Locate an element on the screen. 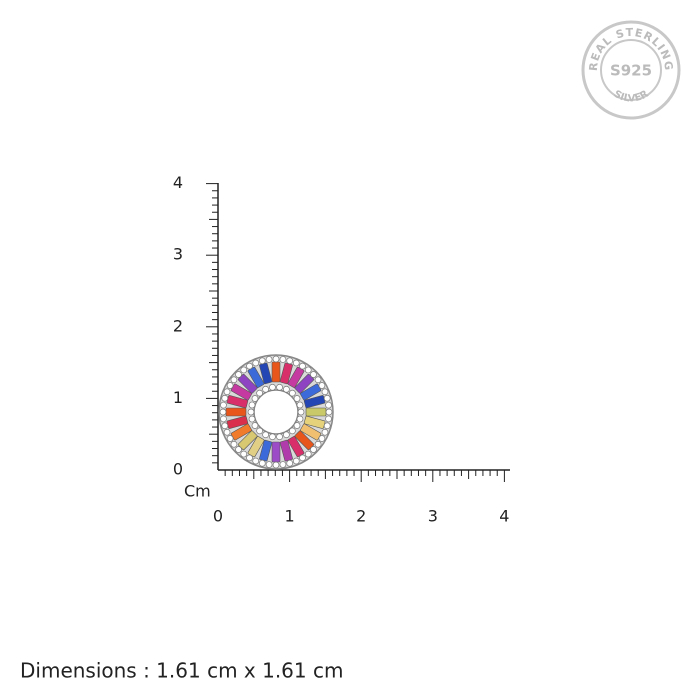 This screenshot has width=700, height=700. x-label: 2 is located at coordinates (361, 516).